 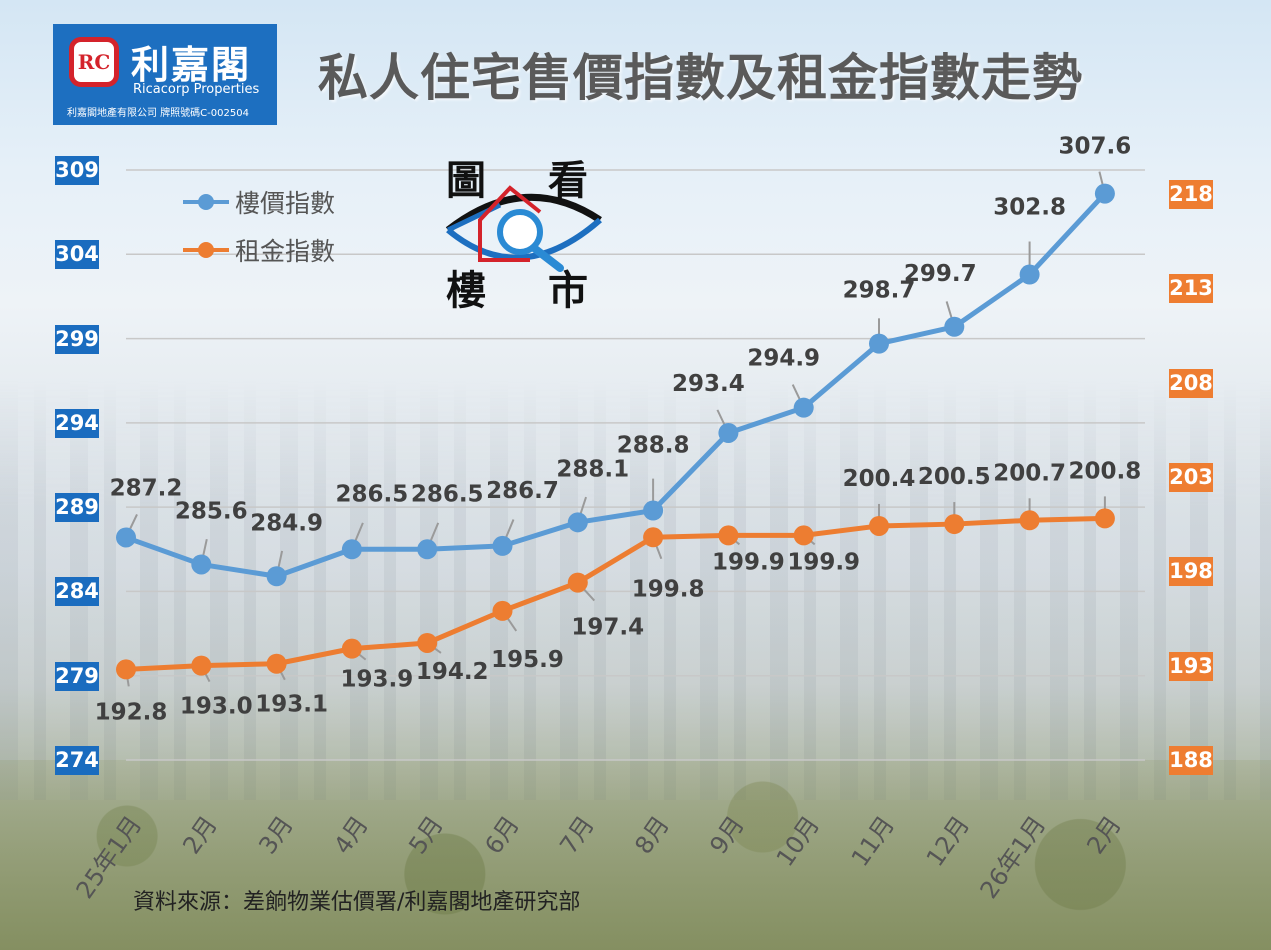 What do you see at coordinates (607, 628) in the screenshot?
I see `rent-index-data-label: 197.4` at bounding box center [607, 628].